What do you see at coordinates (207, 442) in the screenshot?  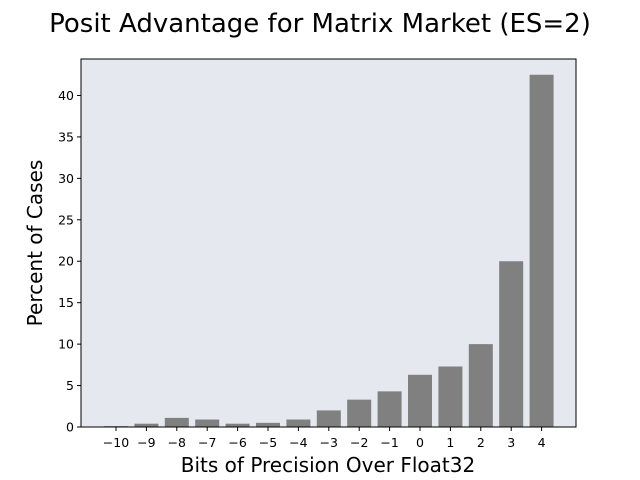 I see `x-tick-label: −7` at bounding box center [207, 442].